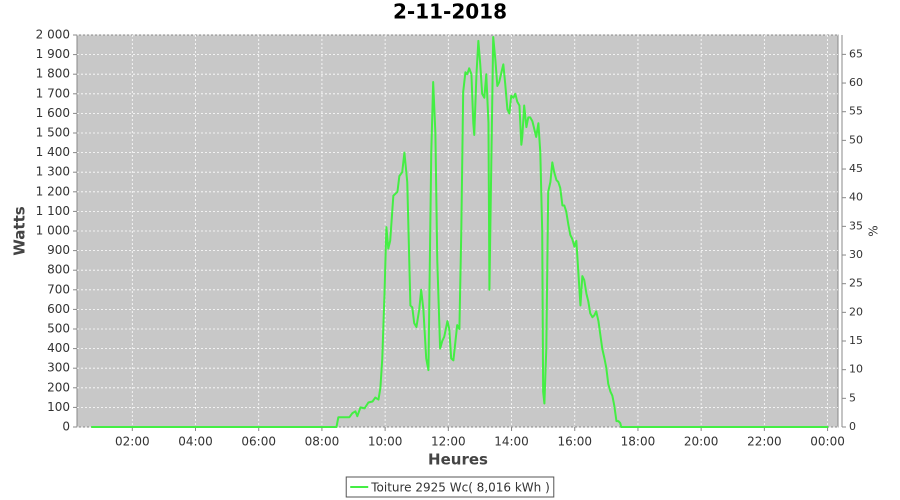  What do you see at coordinates (20, 230) in the screenshot?
I see `y-axis-title: Watts` at bounding box center [20, 230].